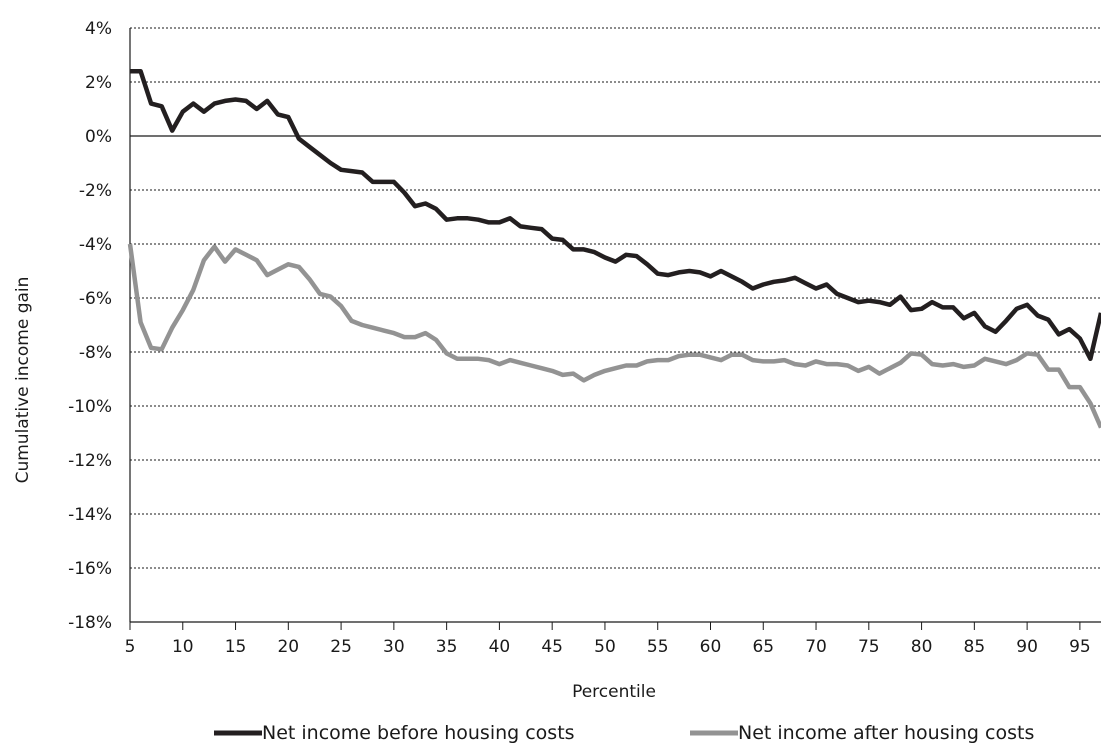 The width and height of the screenshot is (1101, 743). Describe the element at coordinates (658, 647) in the screenshot. I see `x-tick-label: 55` at that location.